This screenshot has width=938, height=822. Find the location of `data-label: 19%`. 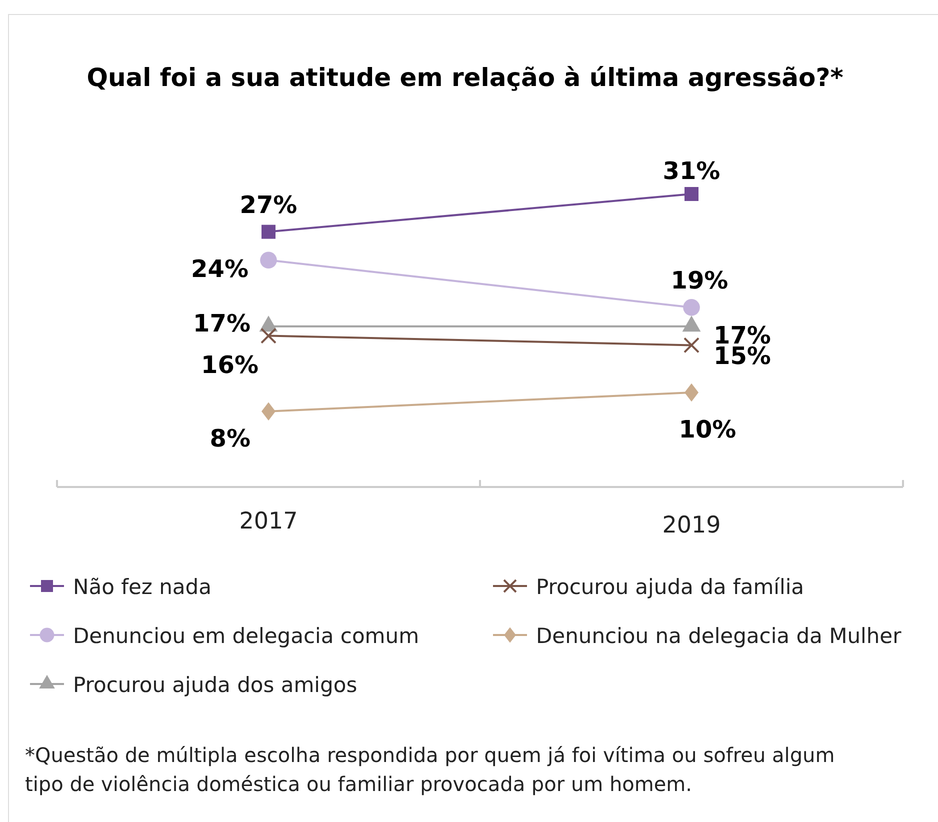

data-label: 19% is located at coordinates (699, 280).